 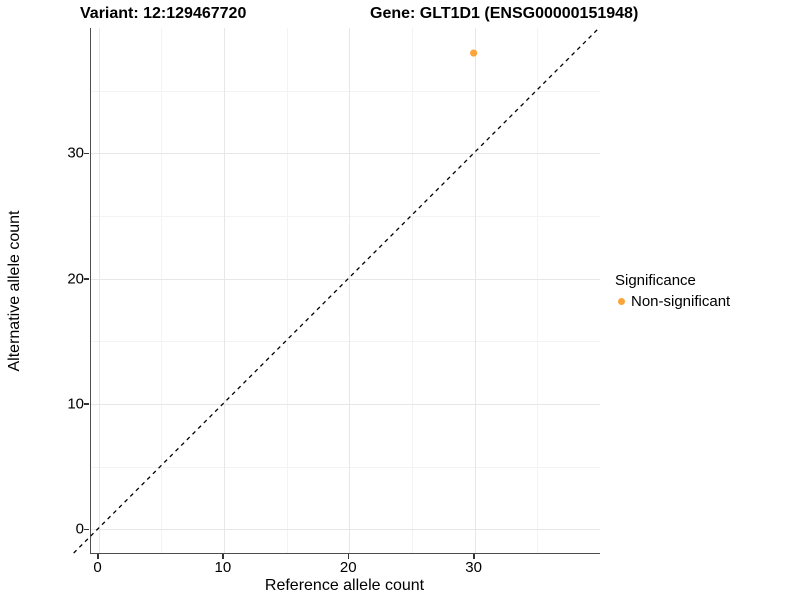 What do you see at coordinates (655, 280) in the screenshot?
I see `legend-title: Significance` at bounding box center [655, 280].